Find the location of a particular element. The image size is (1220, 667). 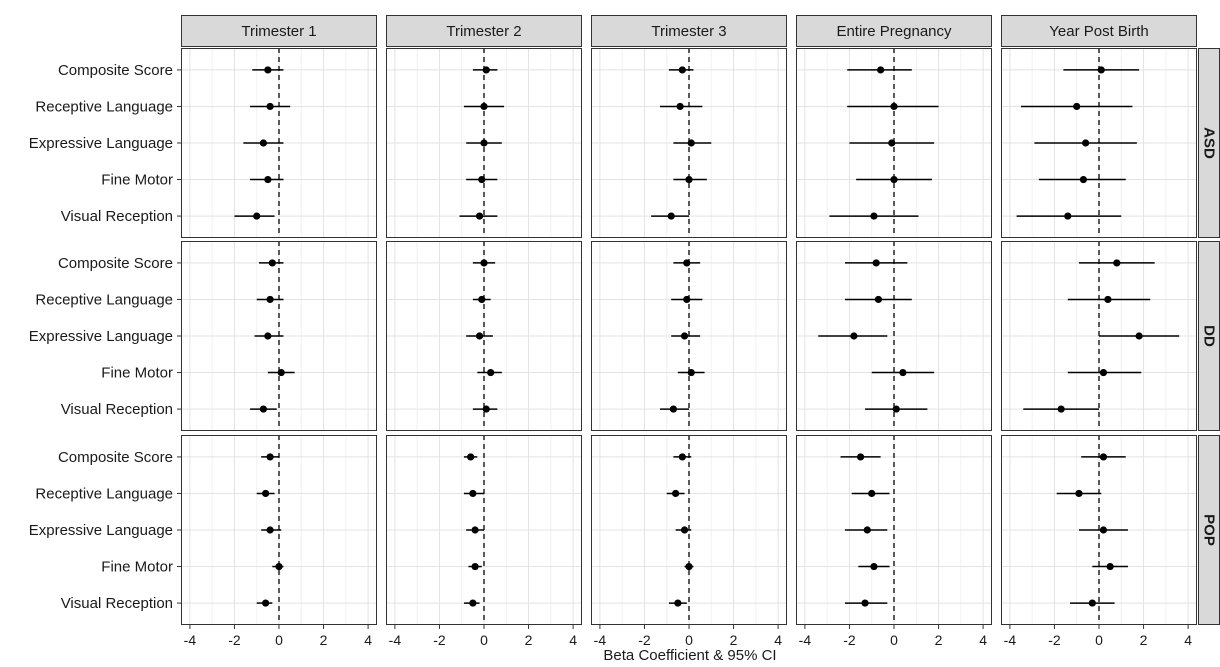

x-axis-label: Beta Coefficient & 95% CI is located at coordinates (689, 655).